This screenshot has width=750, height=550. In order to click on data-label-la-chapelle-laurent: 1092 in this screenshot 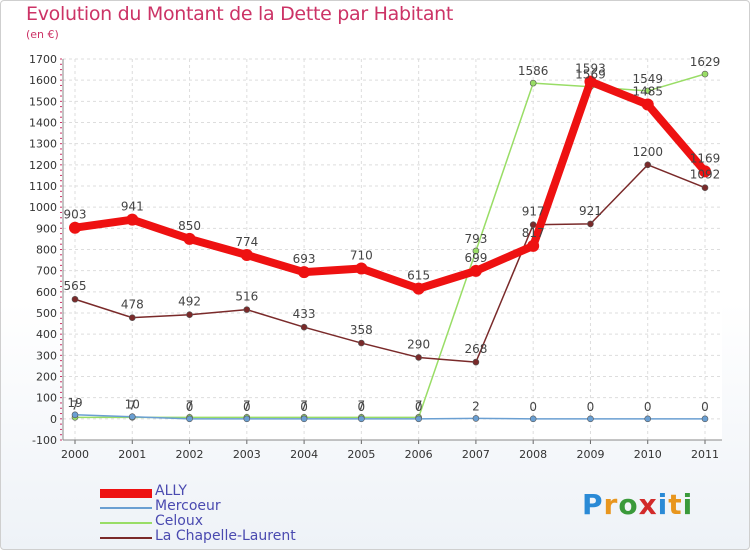, I will do `click(705, 175)`.